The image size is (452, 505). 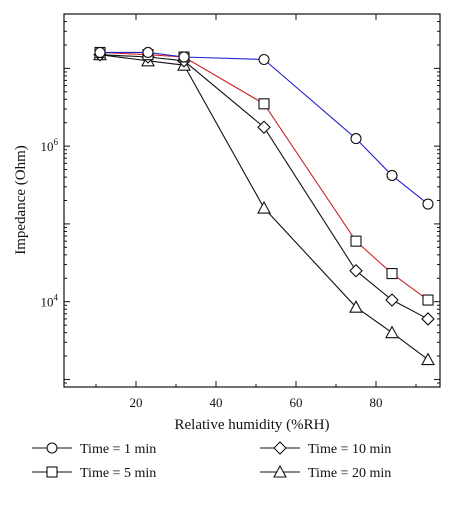 What do you see at coordinates (21, 200) in the screenshot?
I see `y-axis-label: Impedance (Ohm)` at bounding box center [21, 200].